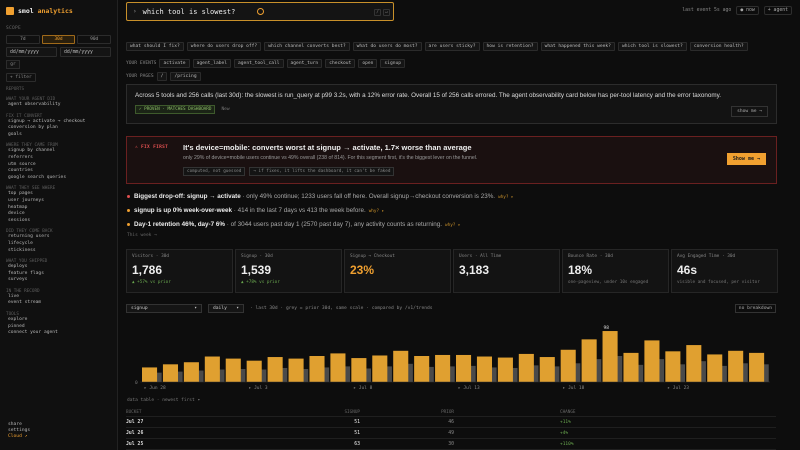 The width and height of the screenshot is (800, 450). Describe the element at coordinates (18, 267) in the screenshot. I see `sidebar-item: deploys` at that location.